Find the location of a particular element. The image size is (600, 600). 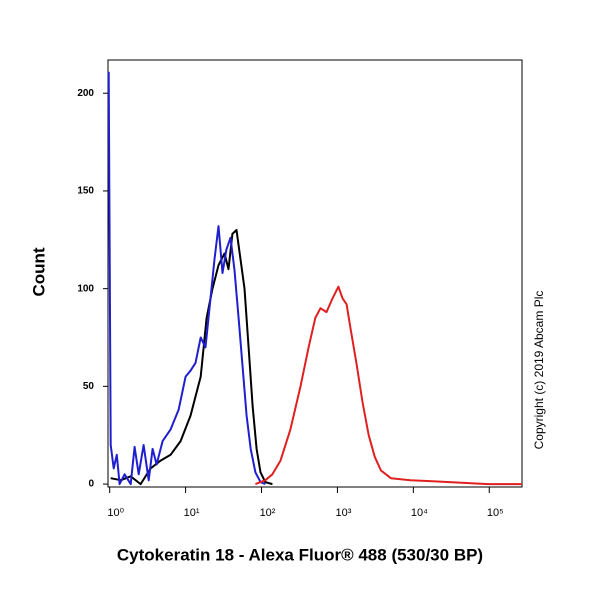

x-tick-label: 10⁰ is located at coordinates (115, 513).